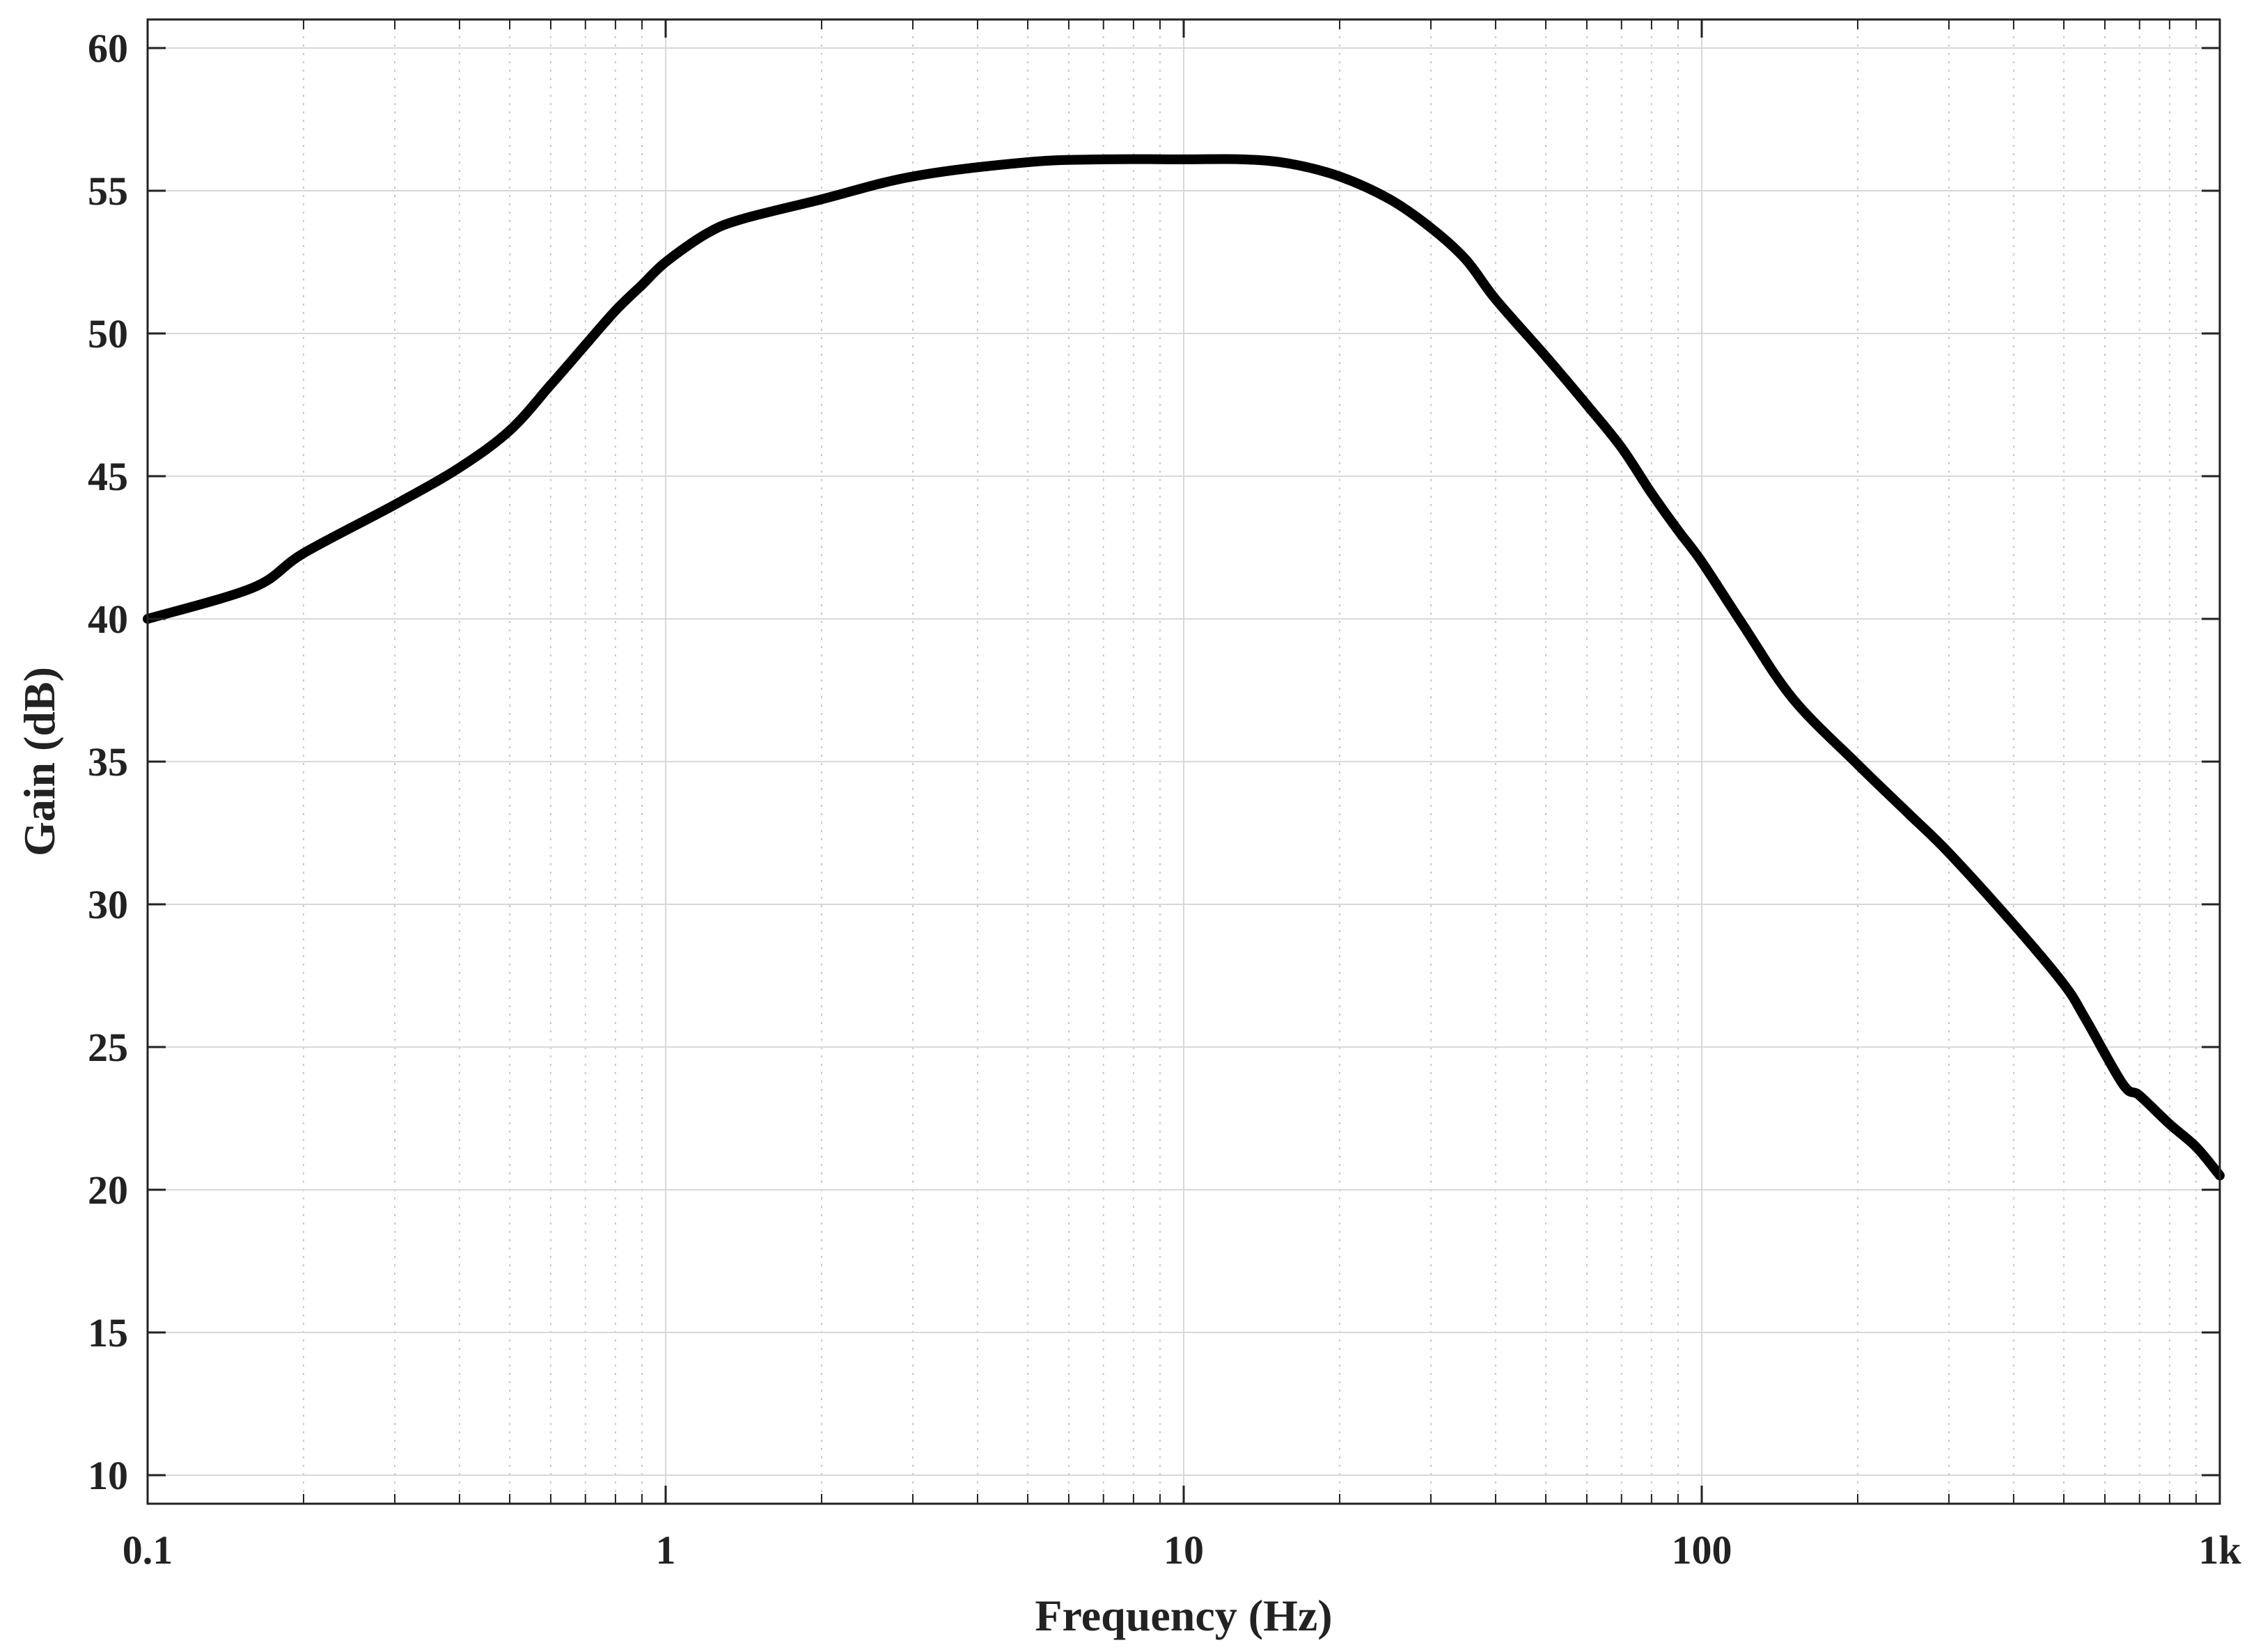  What do you see at coordinates (2219, 1550) in the screenshot?
I see `x-tick-label: 1k` at bounding box center [2219, 1550].